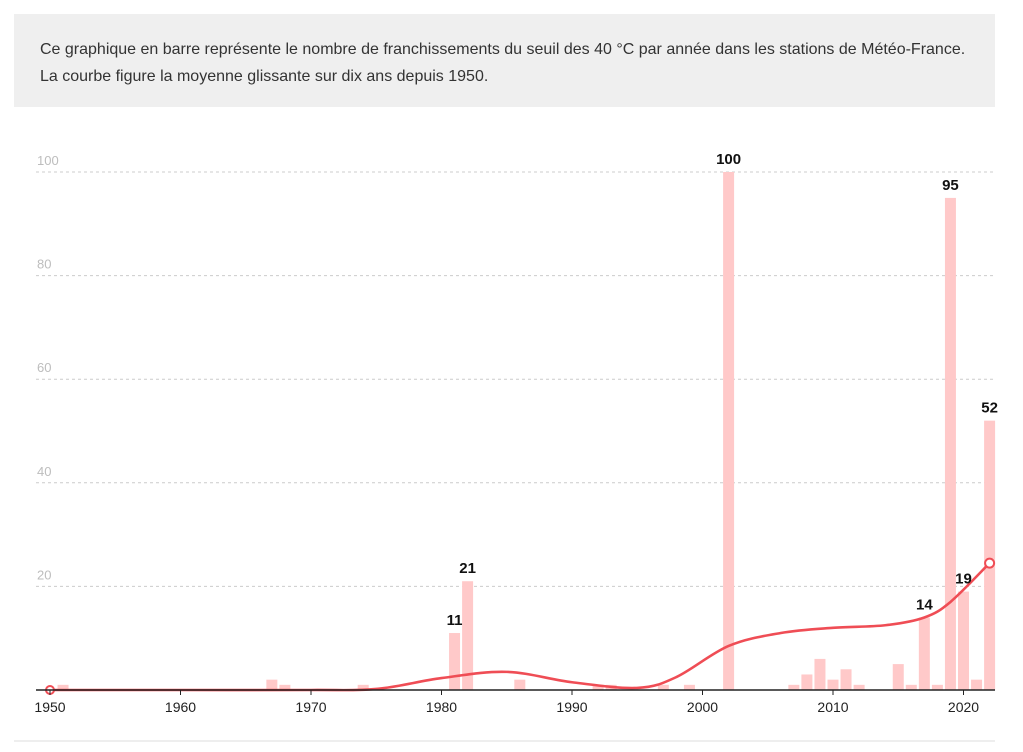 This screenshot has width=1023, height=752. Describe the element at coordinates (44, 264) in the screenshot. I see `y-tick-label-80: 80` at that location.